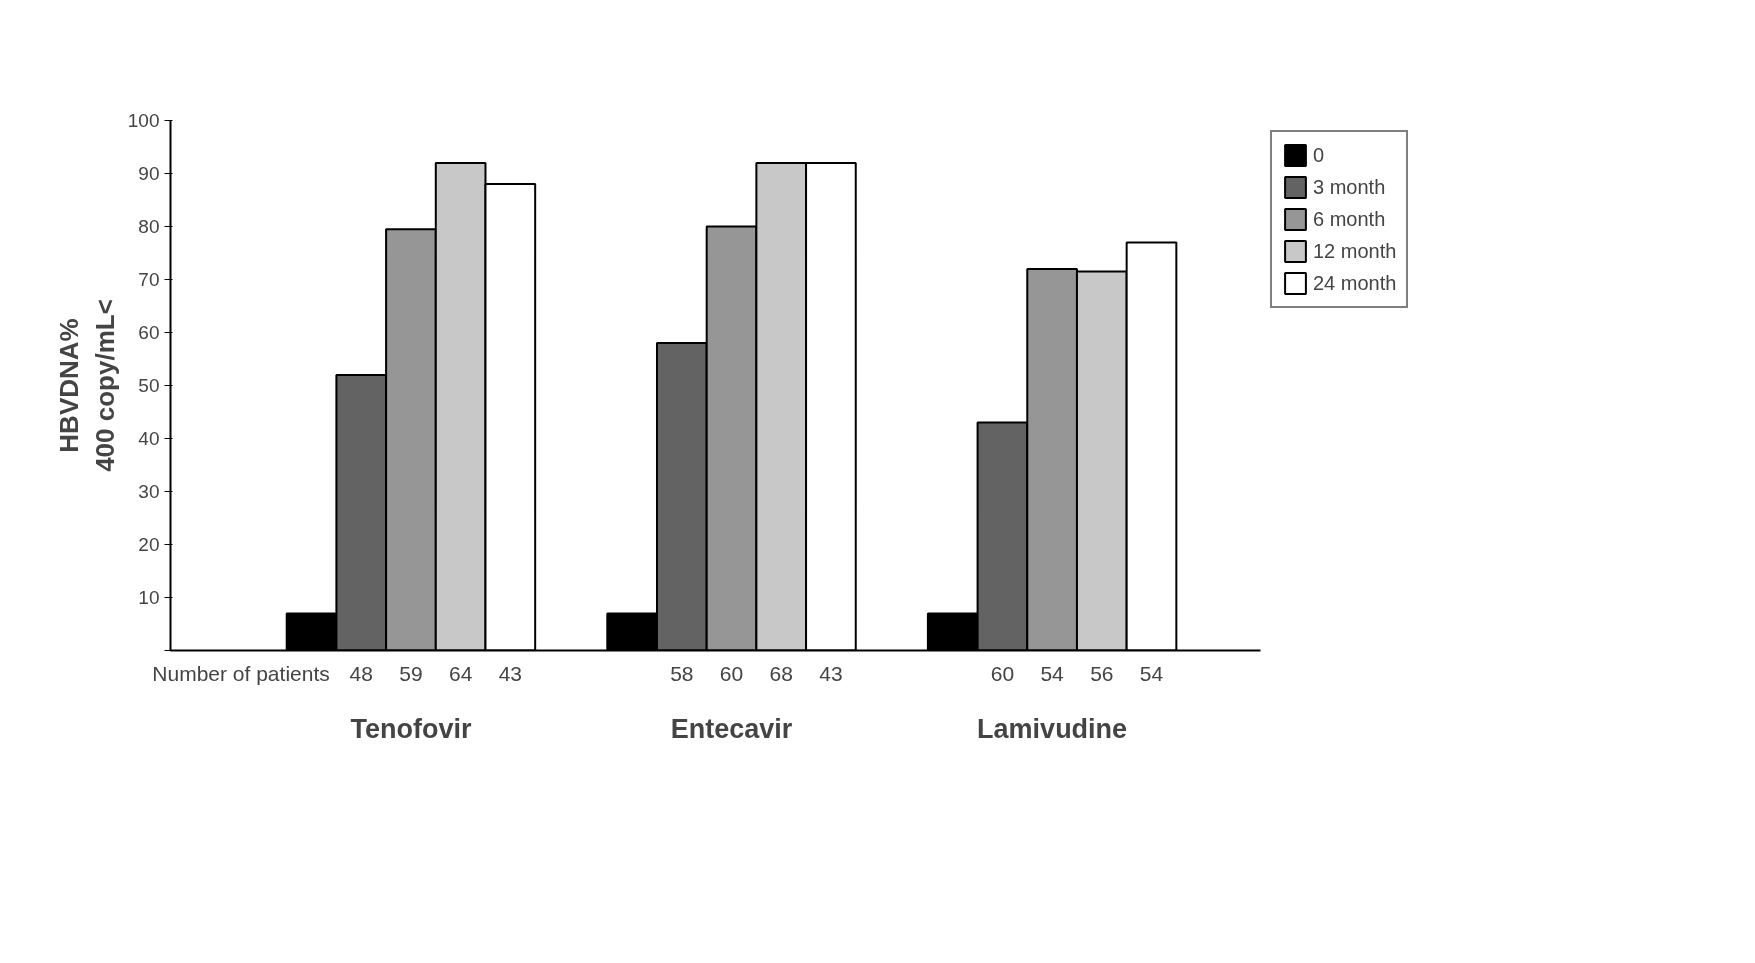 Image resolution: width=1755 pixels, height=963 pixels. Describe the element at coordinates (781, 673) in the screenshot. I see `text: 68` at that location.